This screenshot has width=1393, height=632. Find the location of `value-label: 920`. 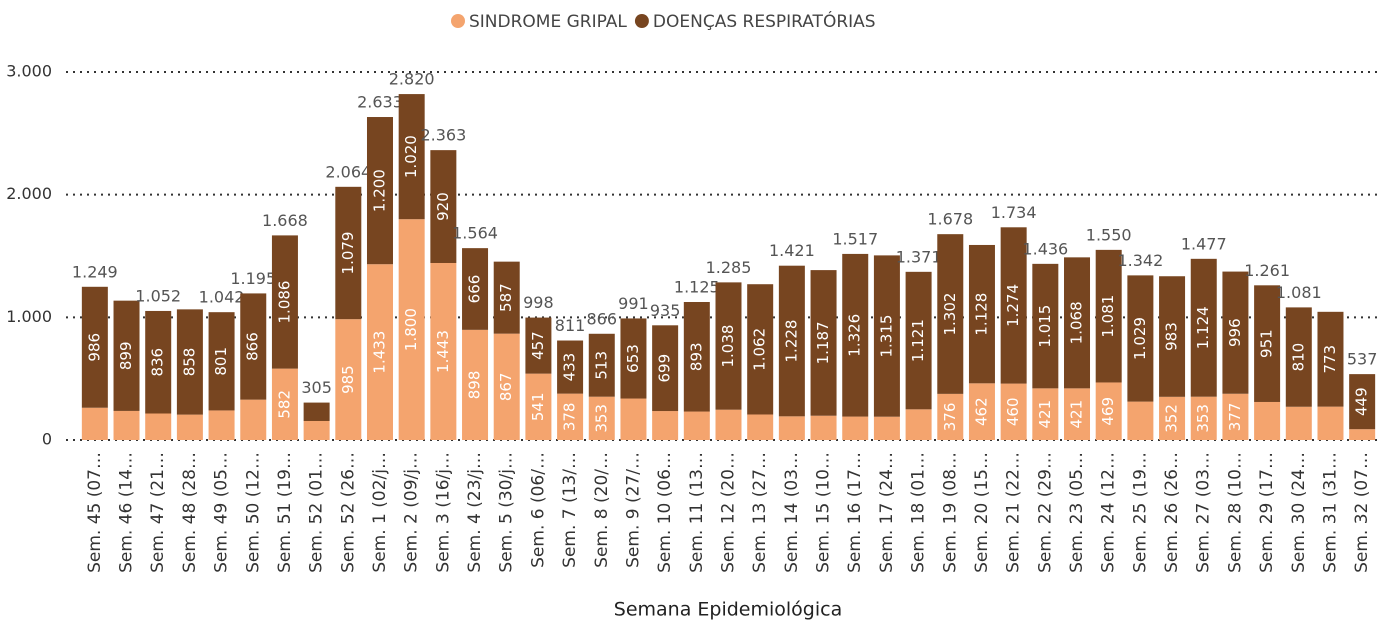

value-label: 920 is located at coordinates (443, 206).